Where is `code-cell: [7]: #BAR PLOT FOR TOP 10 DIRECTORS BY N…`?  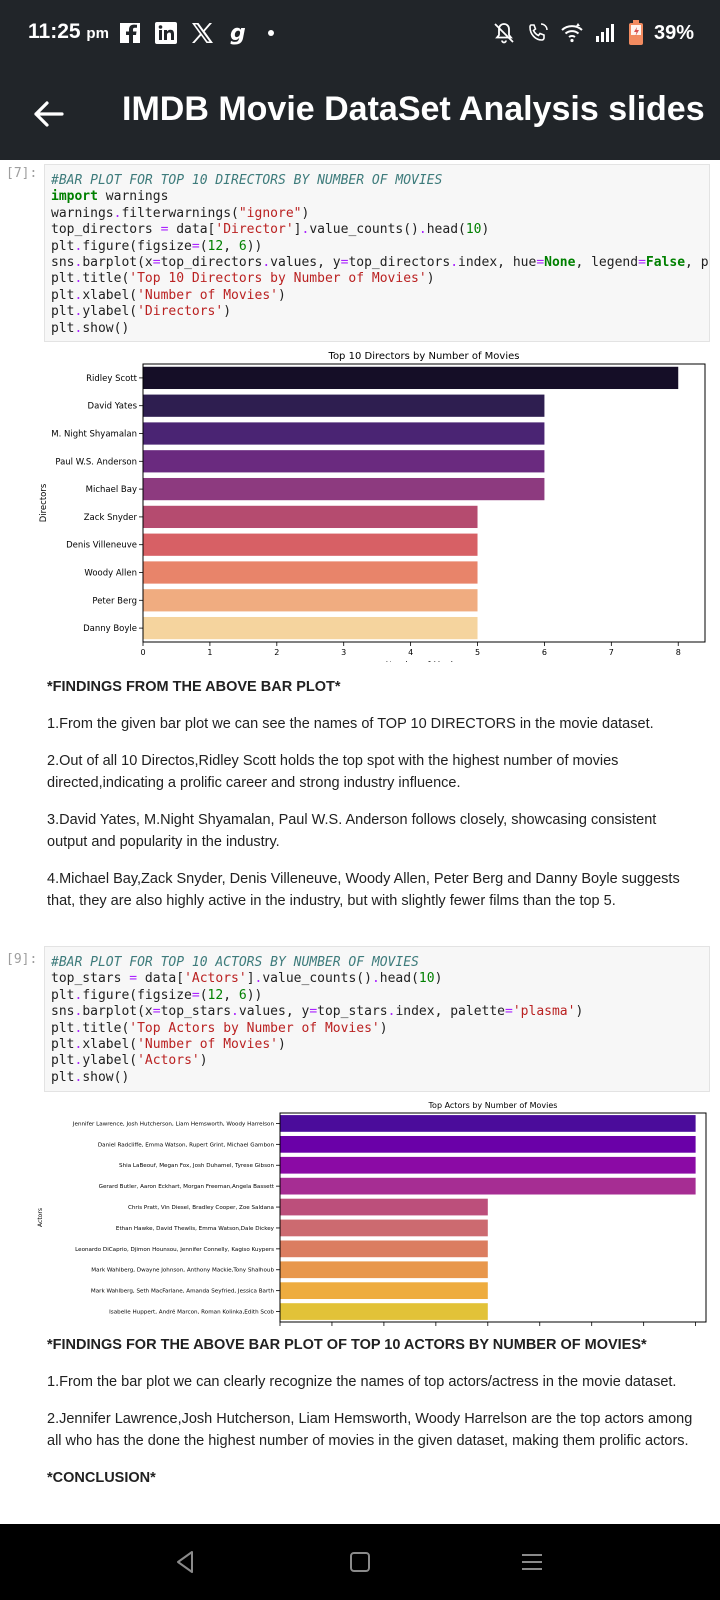 code-cell: [7]: #BAR PLOT FOR TOP 10 DIRECTORS BY N… is located at coordinates (360, 251).